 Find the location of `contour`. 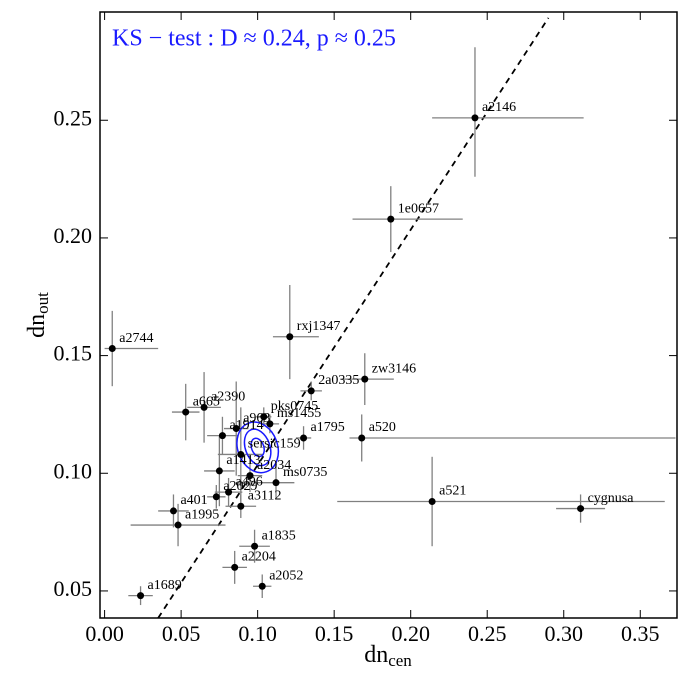

contour is located at coordinates (257, 447).